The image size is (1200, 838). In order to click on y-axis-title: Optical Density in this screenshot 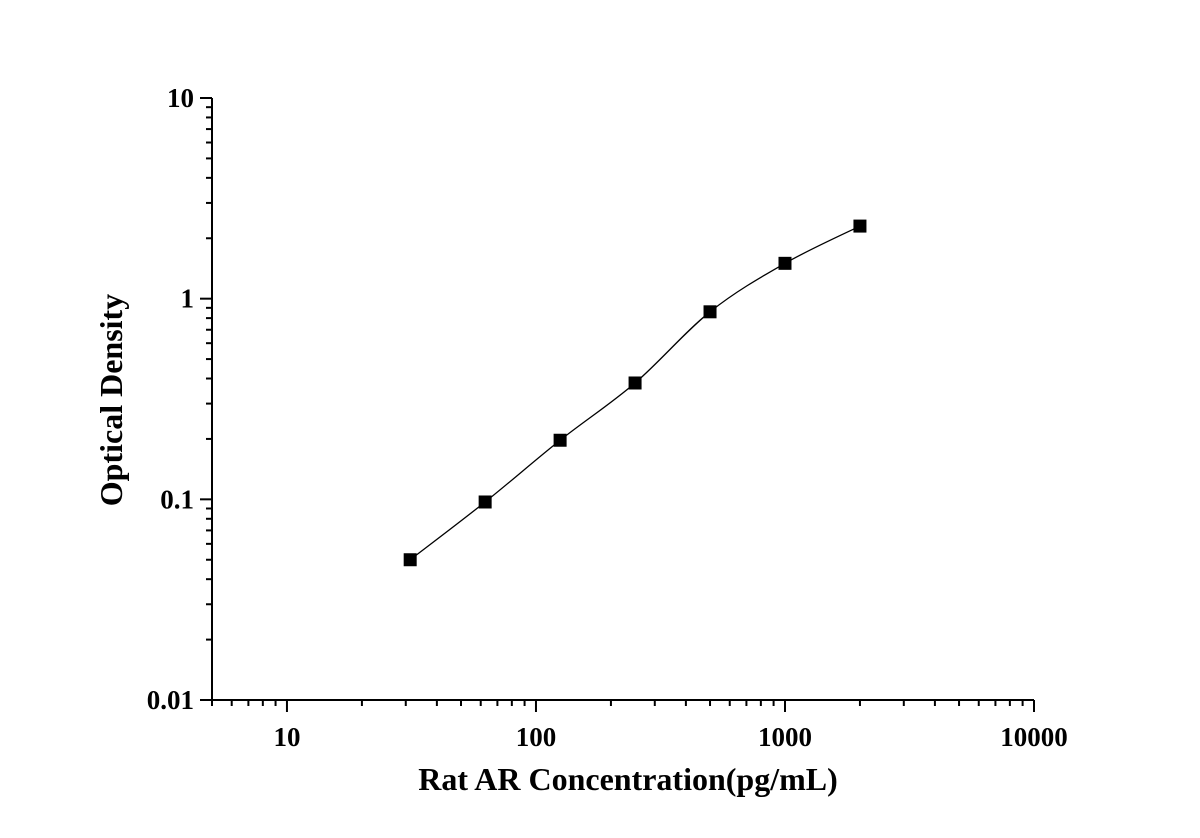, I will do `click(111, 400)`.